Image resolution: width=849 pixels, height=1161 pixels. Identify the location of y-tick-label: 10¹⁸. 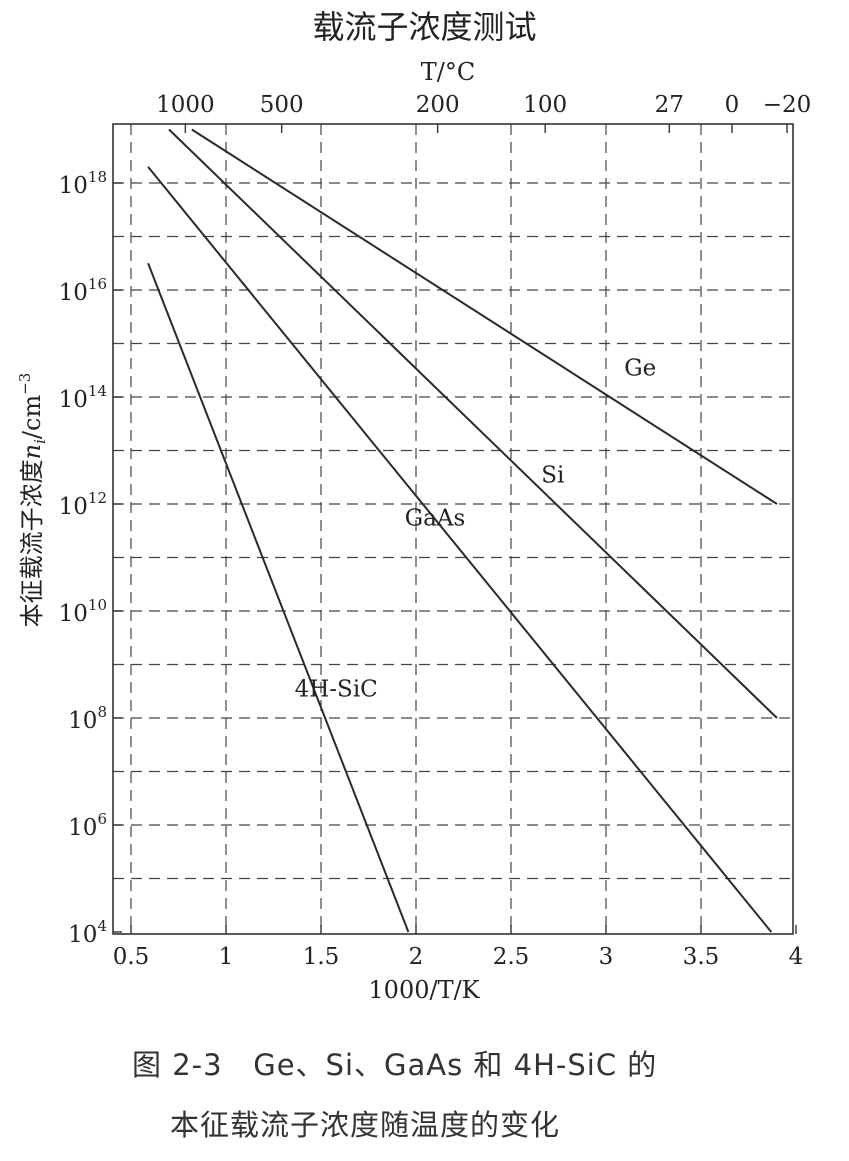
(83, 183).